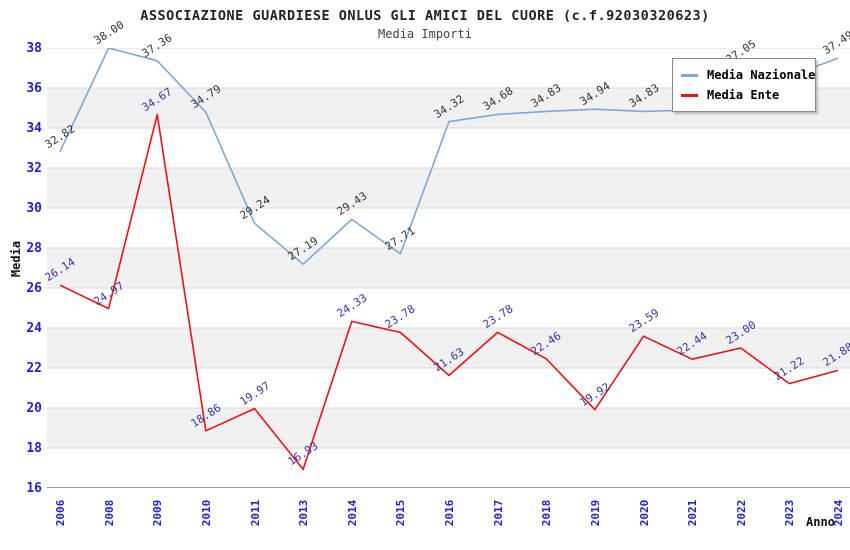 The width and height of the screenshot is (850, 550). Describe the element at coordinates (743, 95) in the screenshot. I see `legend-label: Media Ente` at that location.